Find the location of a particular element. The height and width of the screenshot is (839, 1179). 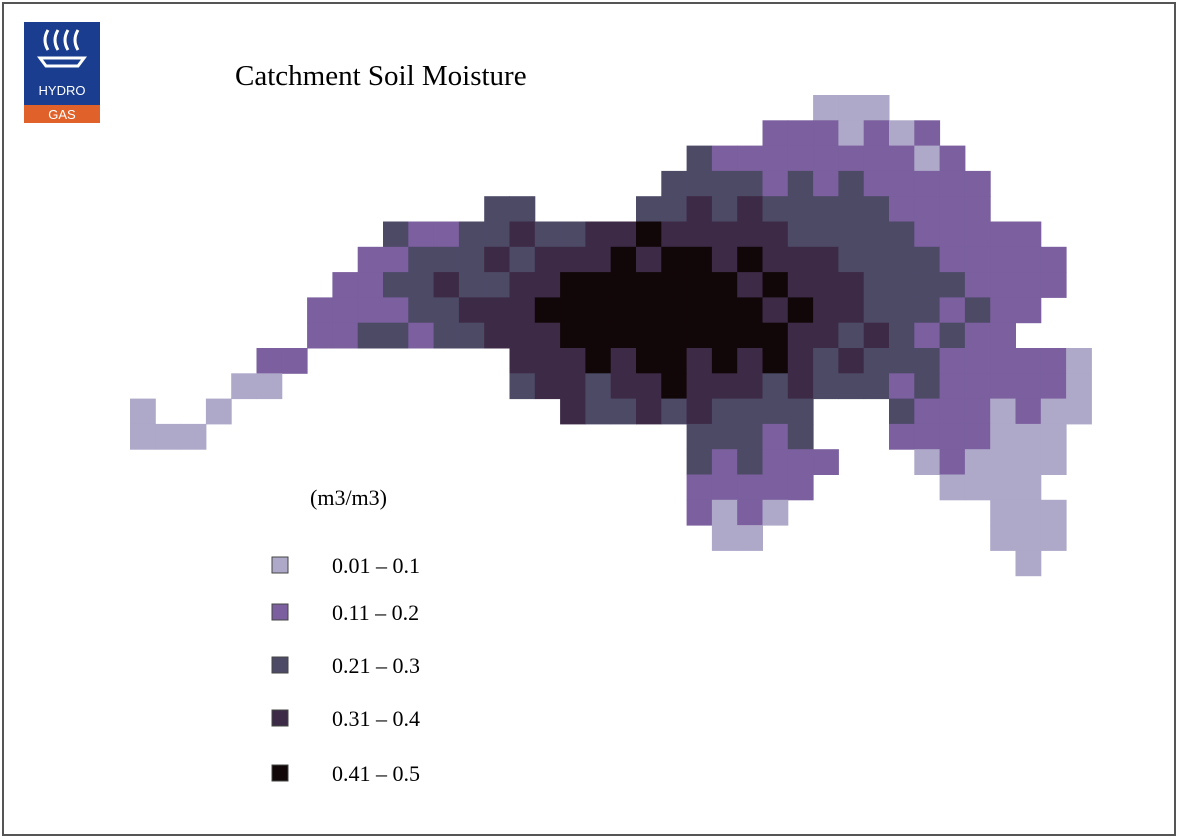

logo-box is located at coordinates (62, 63).